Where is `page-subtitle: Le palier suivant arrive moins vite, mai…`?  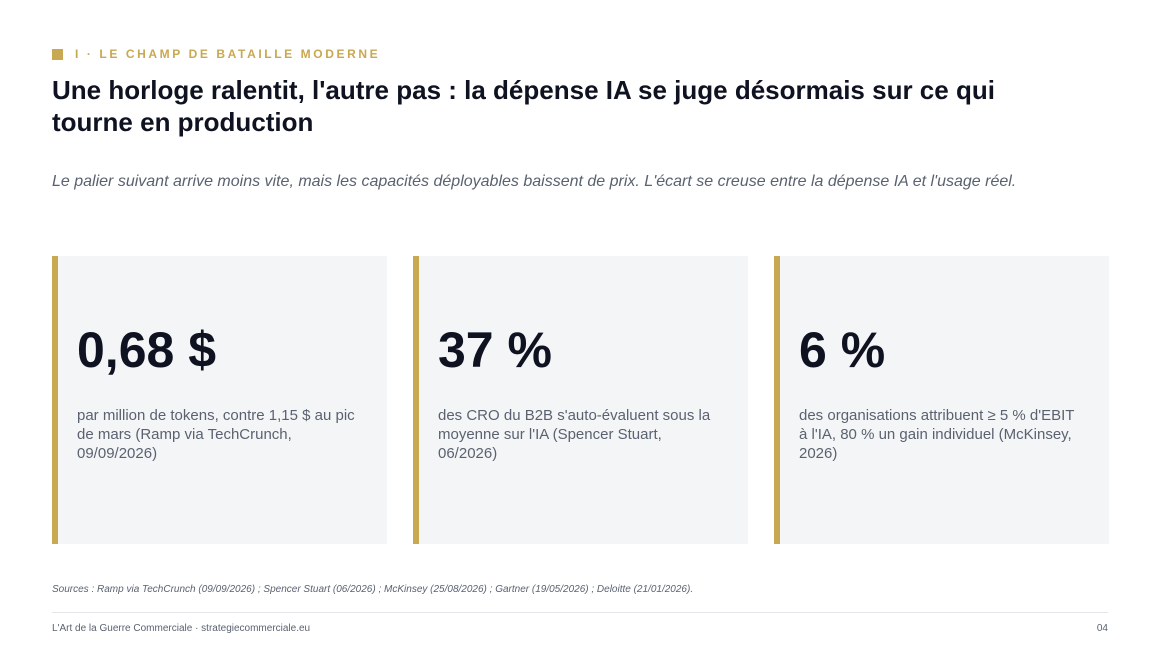
page-subtitle: Le palier suivant arrive moins vite, mai… is located at coordinates (534, 181).